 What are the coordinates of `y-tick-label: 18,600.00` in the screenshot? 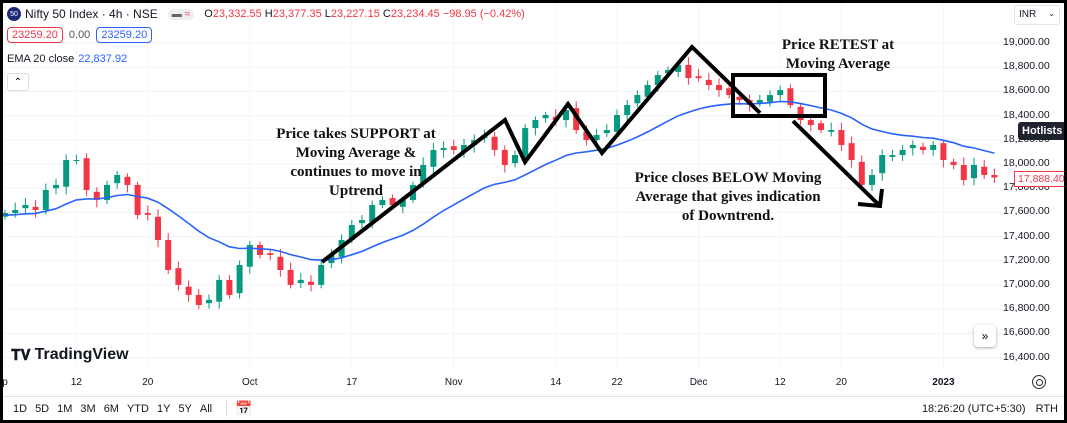 It's located at (1026, 90).